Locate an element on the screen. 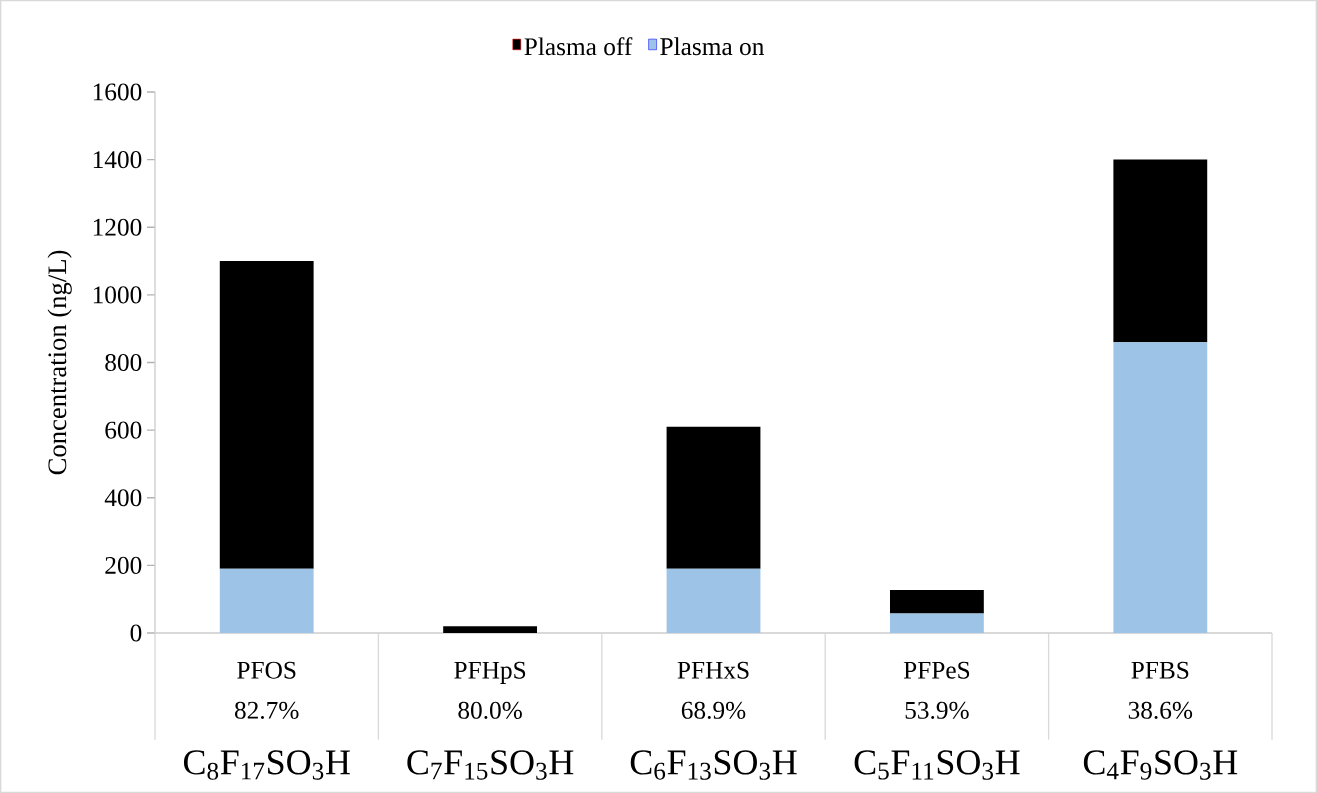 This screenshot has width=1317, height=793. y-tick-label: 1000 is located at coordinates (117, 295).